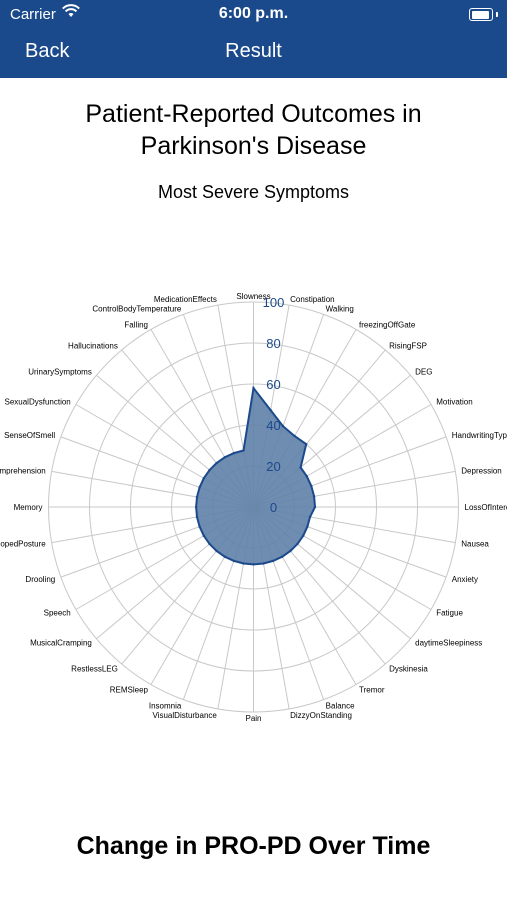  What do you see at coordinates (256, 475) in the screenshot?
I see `series-area` at bounding box center [256, 475].